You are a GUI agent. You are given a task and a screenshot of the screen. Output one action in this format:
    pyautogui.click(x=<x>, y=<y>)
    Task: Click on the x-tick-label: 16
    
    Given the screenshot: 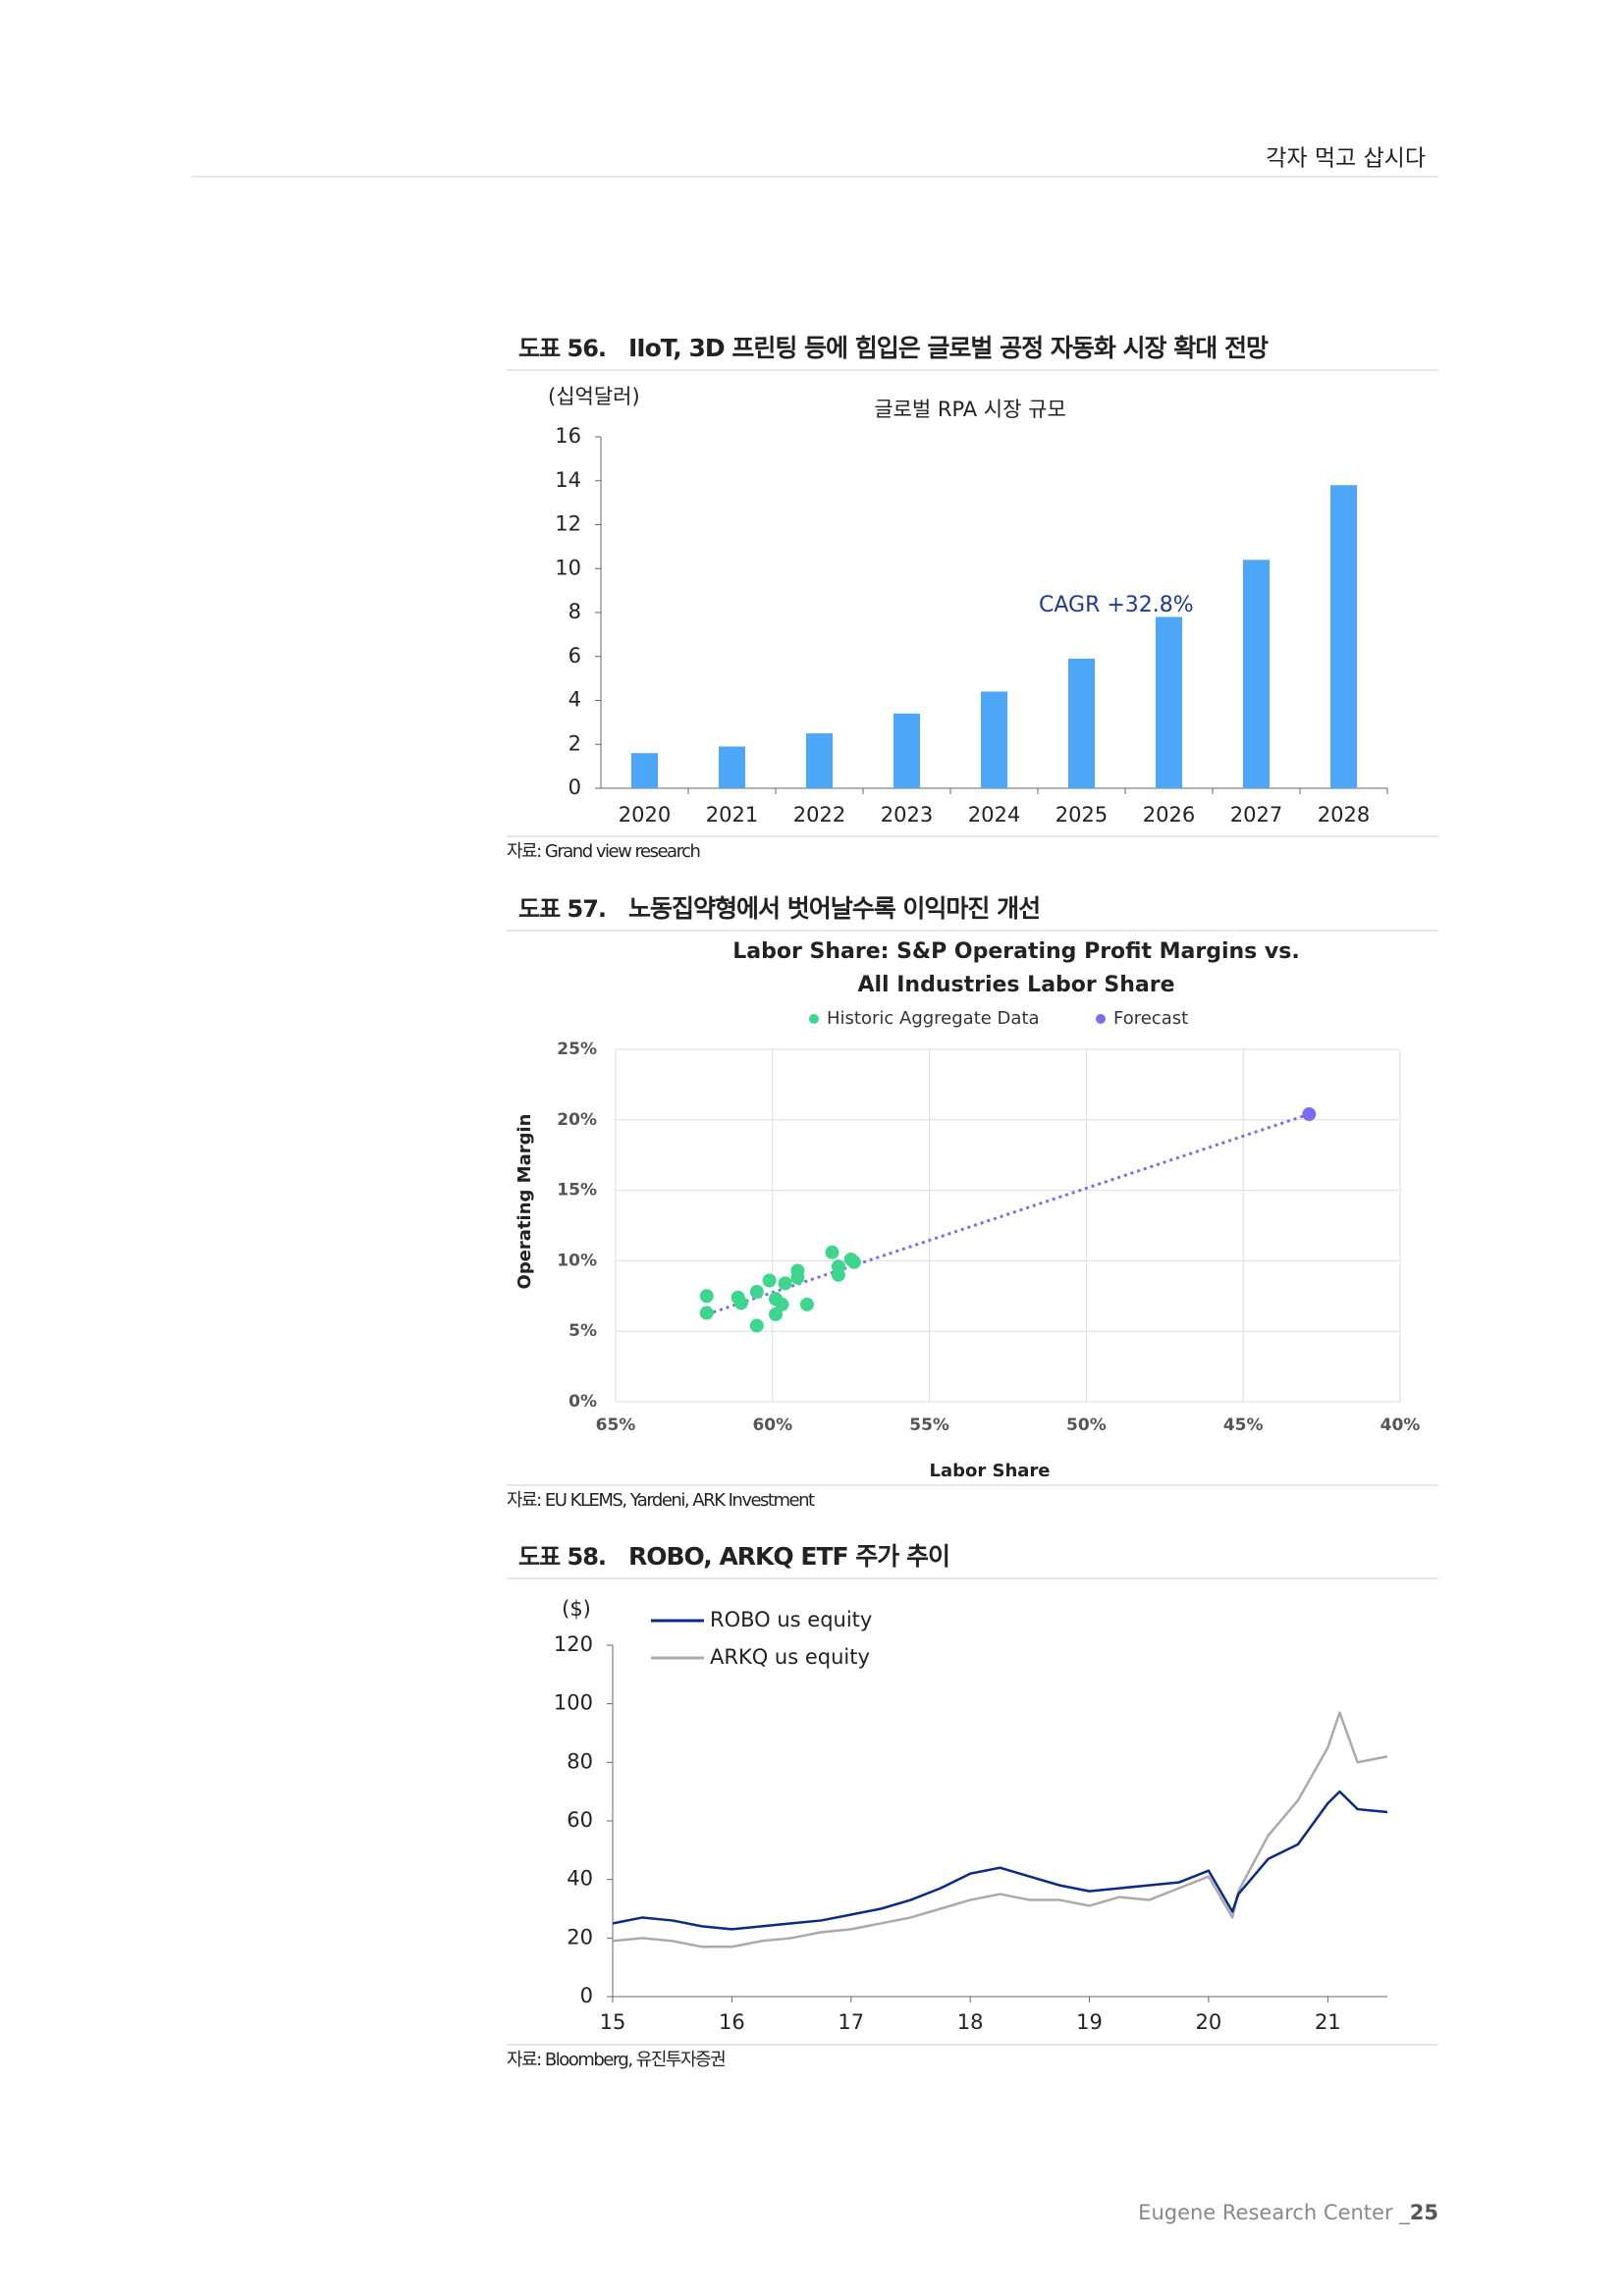 What is the action you would take?
    pyautogui.click(x=732, y=2022)
    